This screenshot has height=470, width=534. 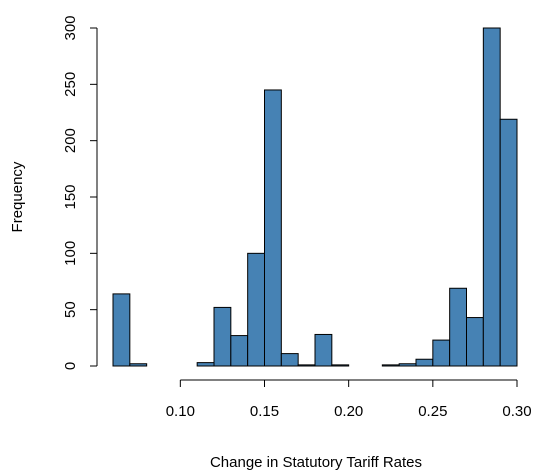 What do you see at coordinates (349, 399) in the screenshot?
I see `x-axis: 0.10 0.15 0.20 0.25 0.30` at bounding box center [349, 399].